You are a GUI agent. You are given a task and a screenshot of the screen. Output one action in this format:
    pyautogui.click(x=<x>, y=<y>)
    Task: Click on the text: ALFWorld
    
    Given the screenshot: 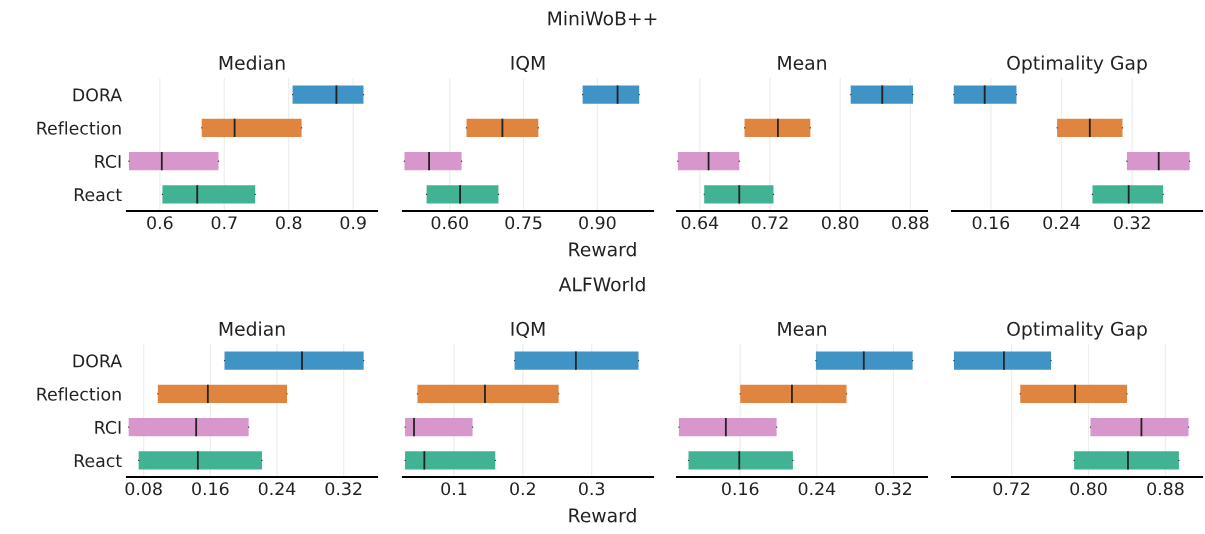 What is the action you would take?
    pyautogui.click(x=601, y=284)
    